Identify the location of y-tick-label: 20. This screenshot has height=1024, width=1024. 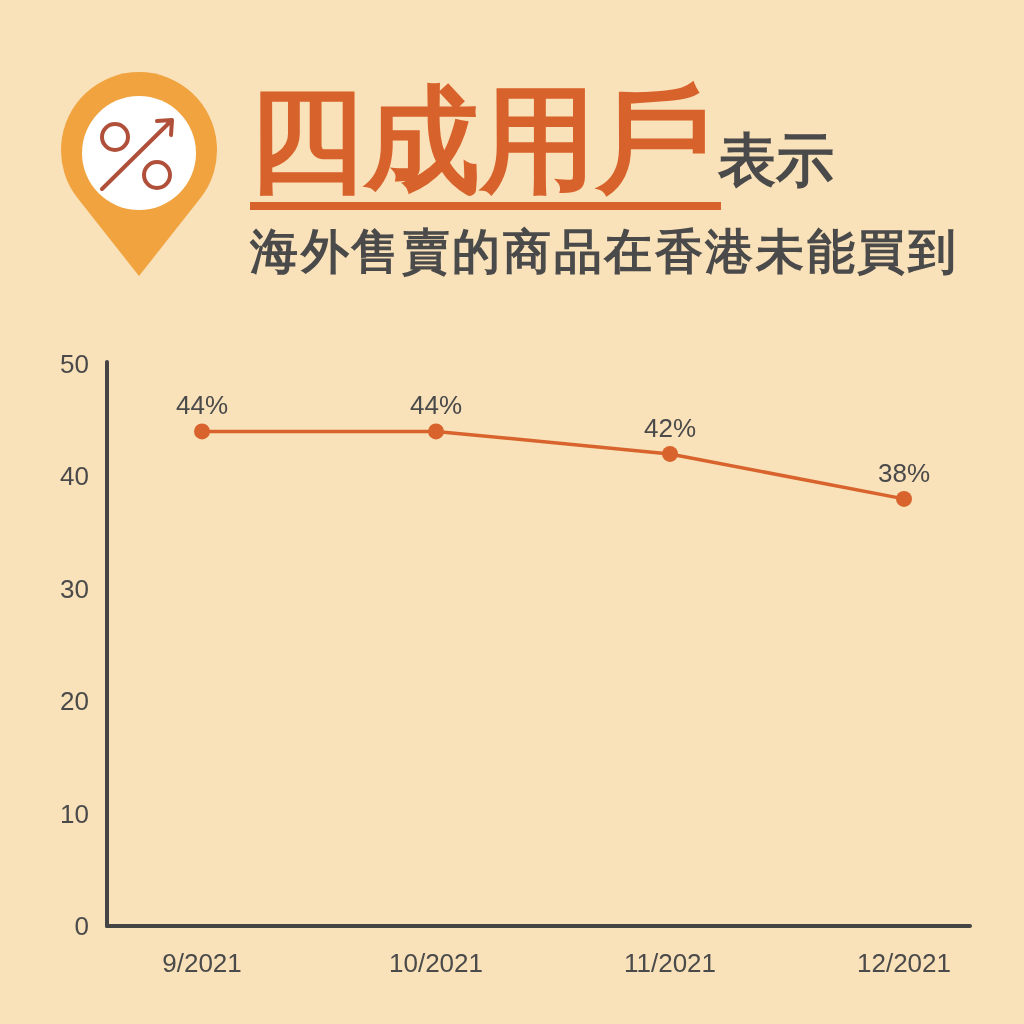
(74, 701).